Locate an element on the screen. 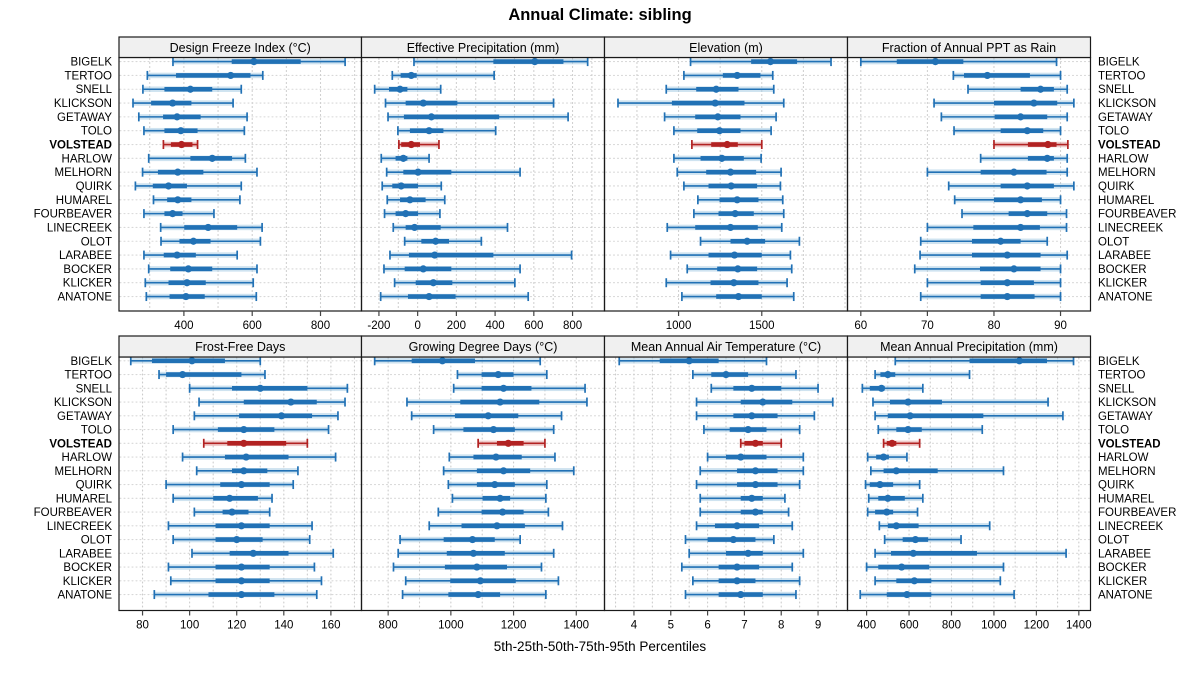 This screenshot has width=1200, height=675. station-label-right: GETAWAY is located at coordinates (1125, 417).